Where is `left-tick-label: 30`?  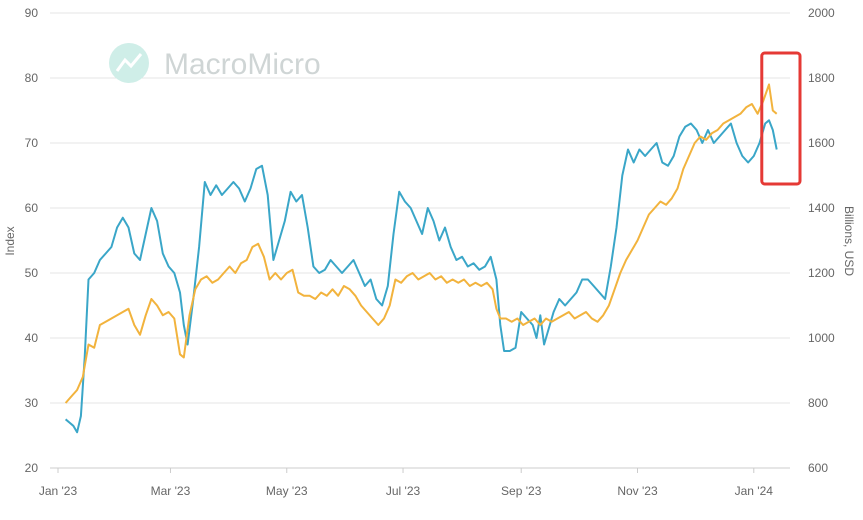
left-tick-label: 30 is located at coordinates (32, 403).